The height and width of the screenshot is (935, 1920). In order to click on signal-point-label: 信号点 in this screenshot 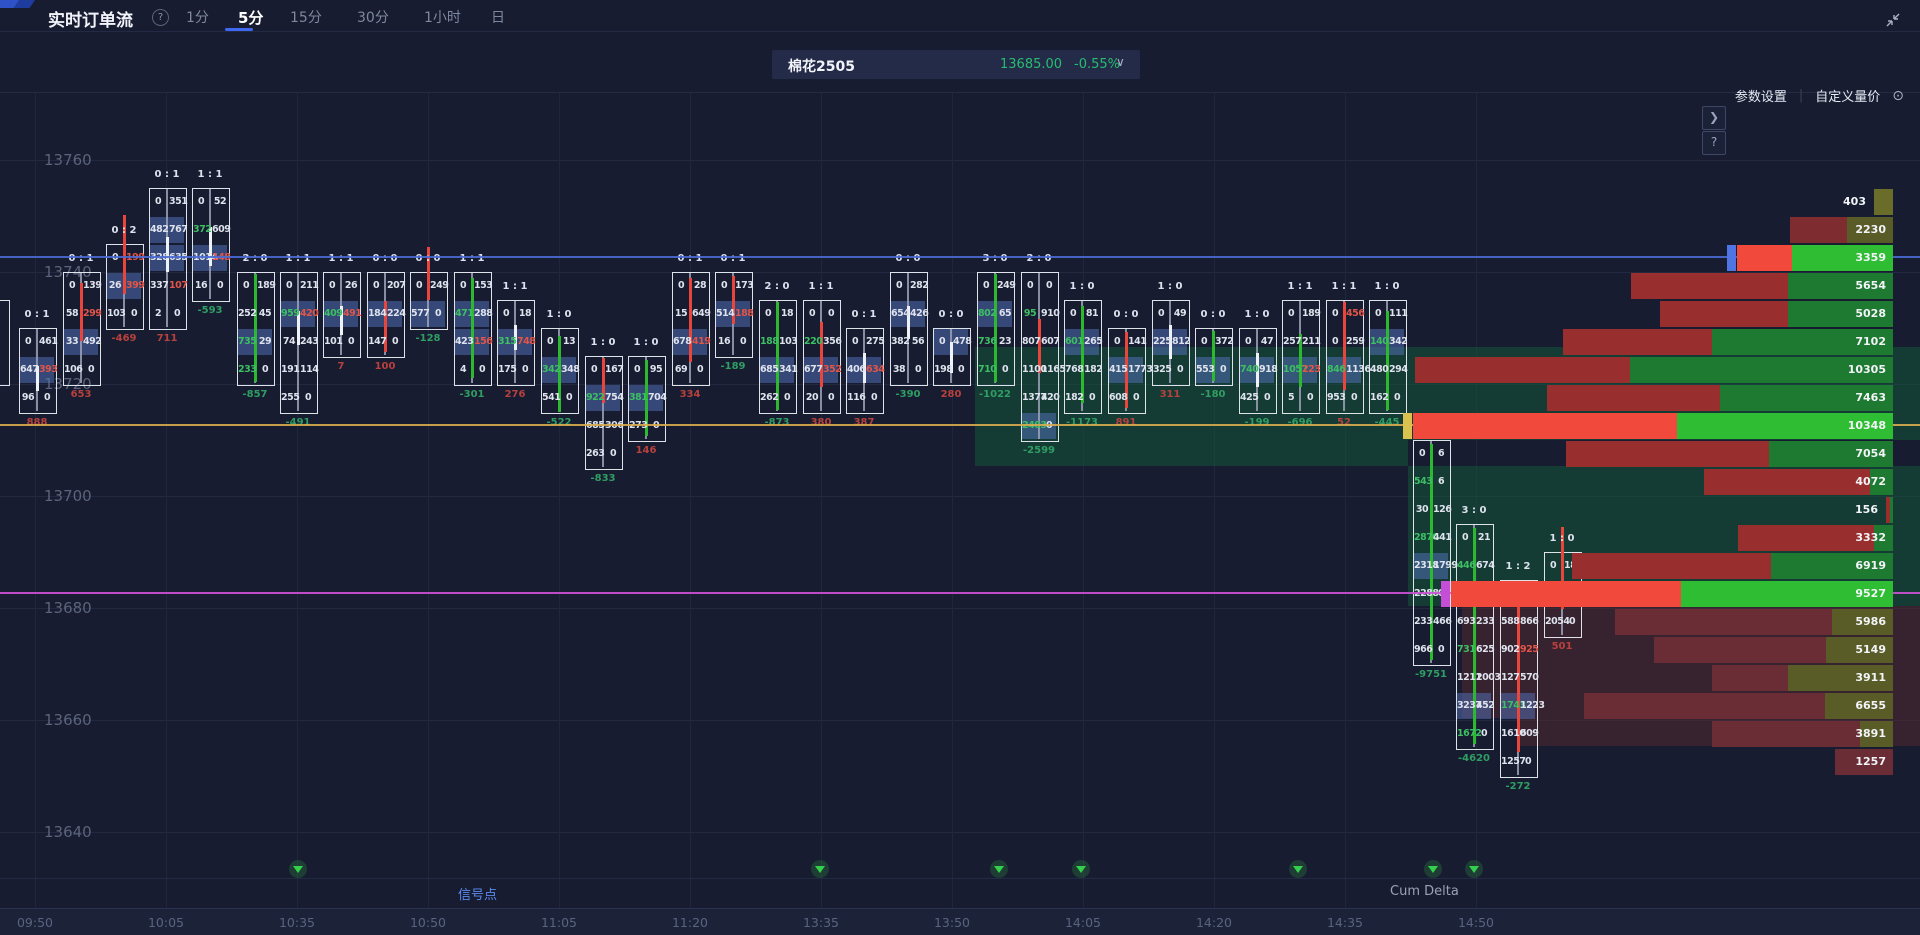, I will do `click(478, 895)`.